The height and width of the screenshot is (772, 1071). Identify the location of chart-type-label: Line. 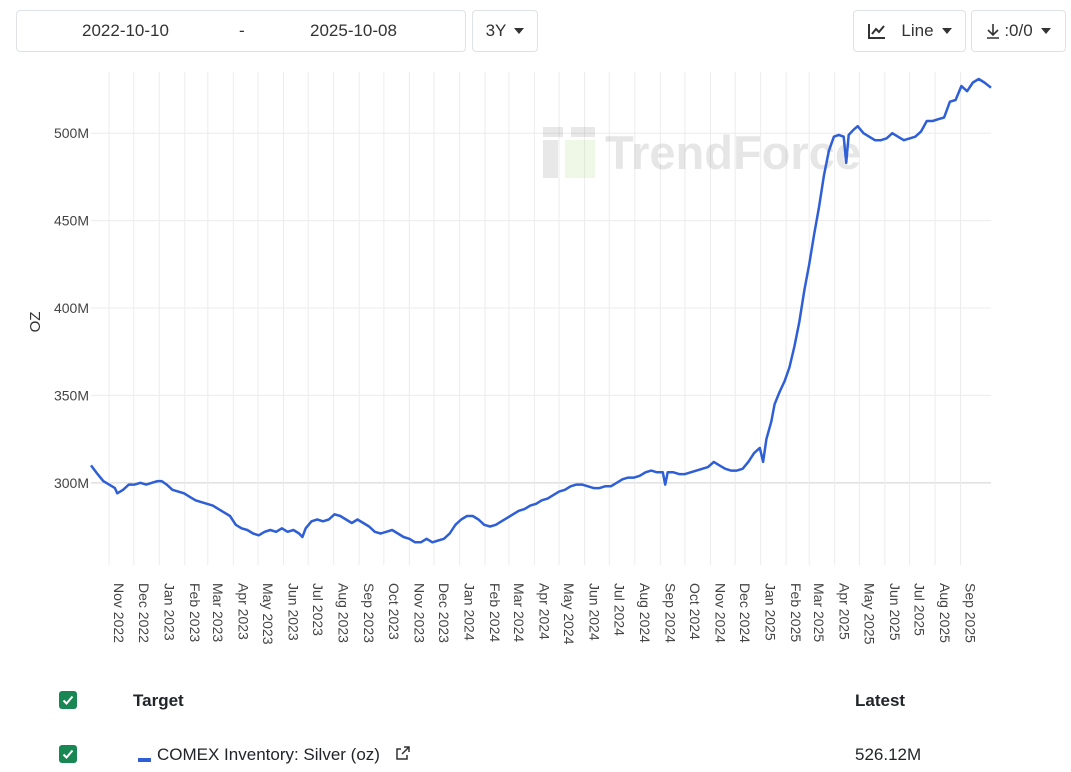
(917, 30).